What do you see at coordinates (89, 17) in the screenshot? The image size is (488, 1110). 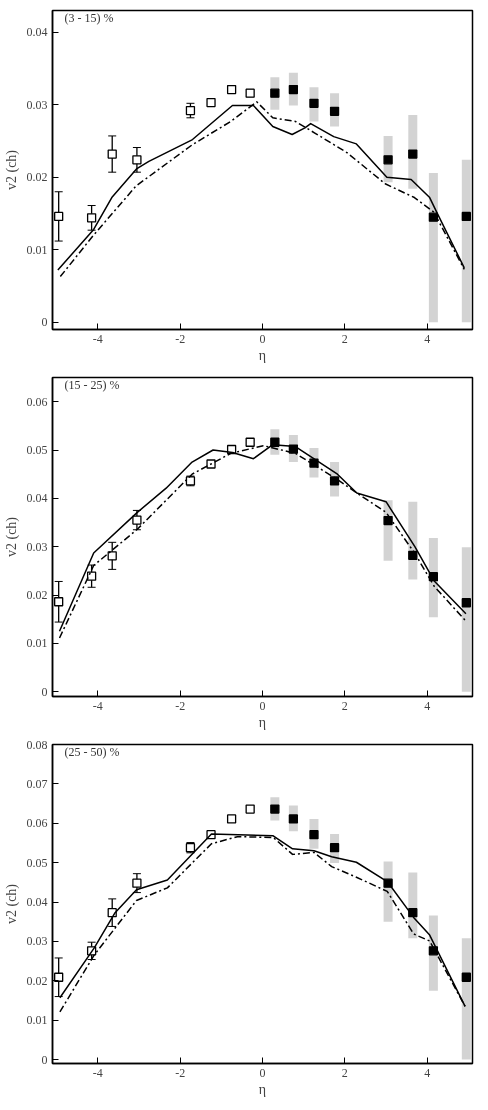 I see `annotation: (3 - 15) %` at bounding box center [89, 17].